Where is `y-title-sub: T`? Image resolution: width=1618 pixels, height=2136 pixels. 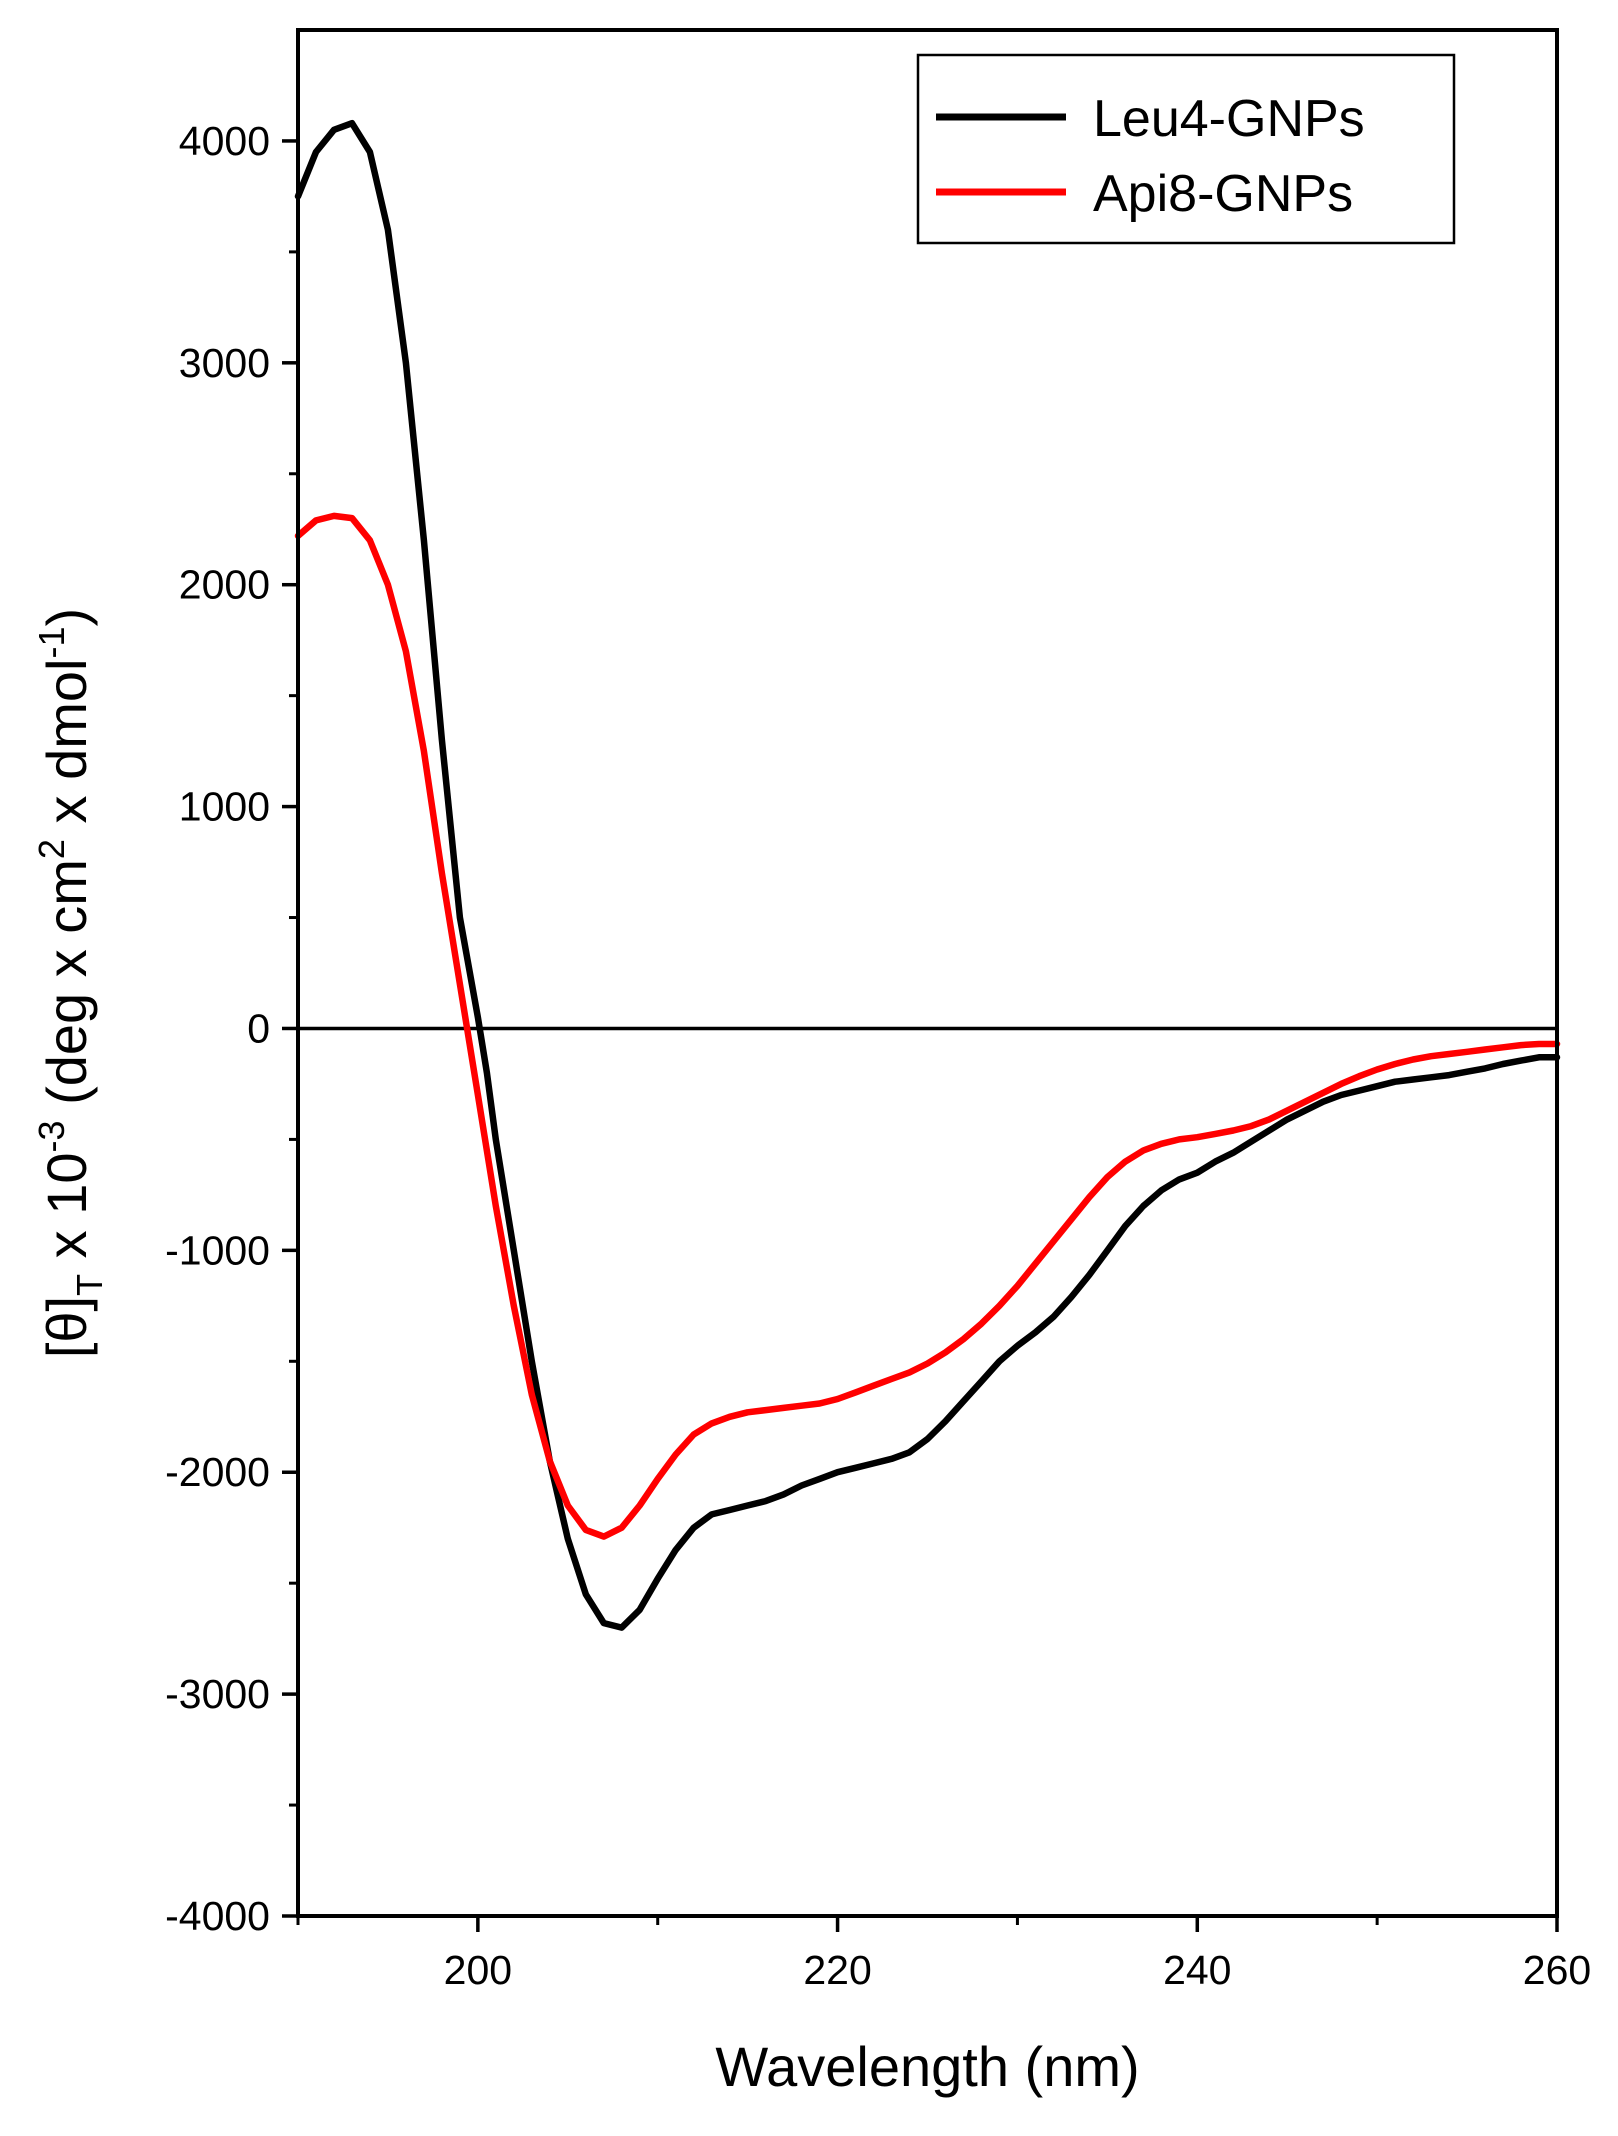 y-title-sub: T is located at coordinates (89, 1285).